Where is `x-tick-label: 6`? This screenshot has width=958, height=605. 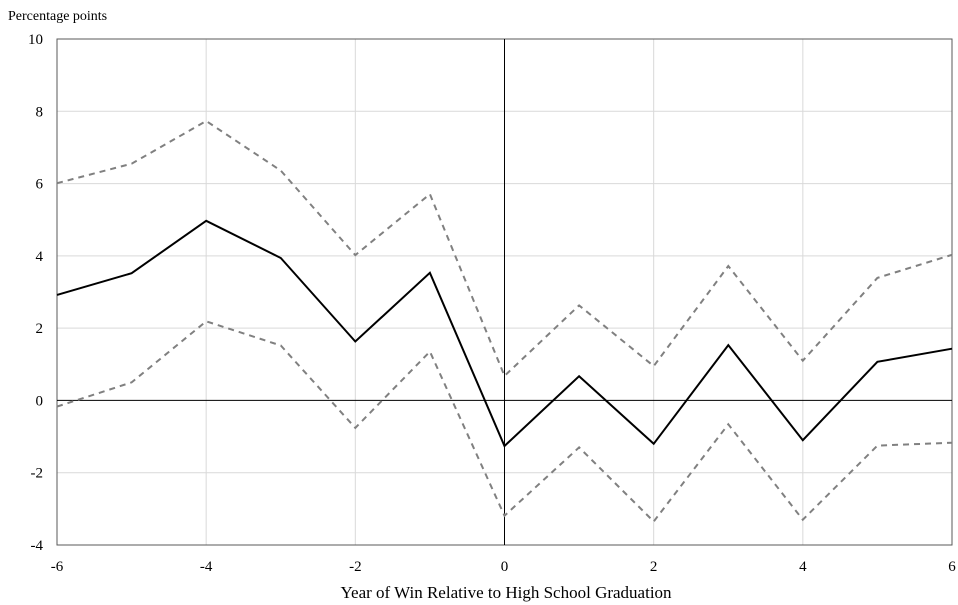
x-tick-label: 6 is located at coordinates (952, 567).